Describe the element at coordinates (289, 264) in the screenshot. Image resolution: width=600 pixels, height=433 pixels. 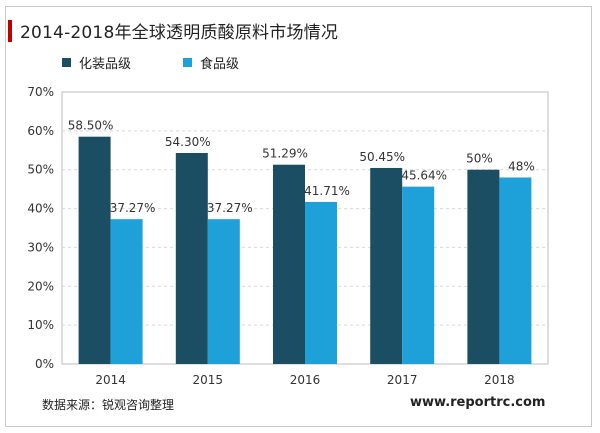
I see `bar-cosmetic-2016` at that location.